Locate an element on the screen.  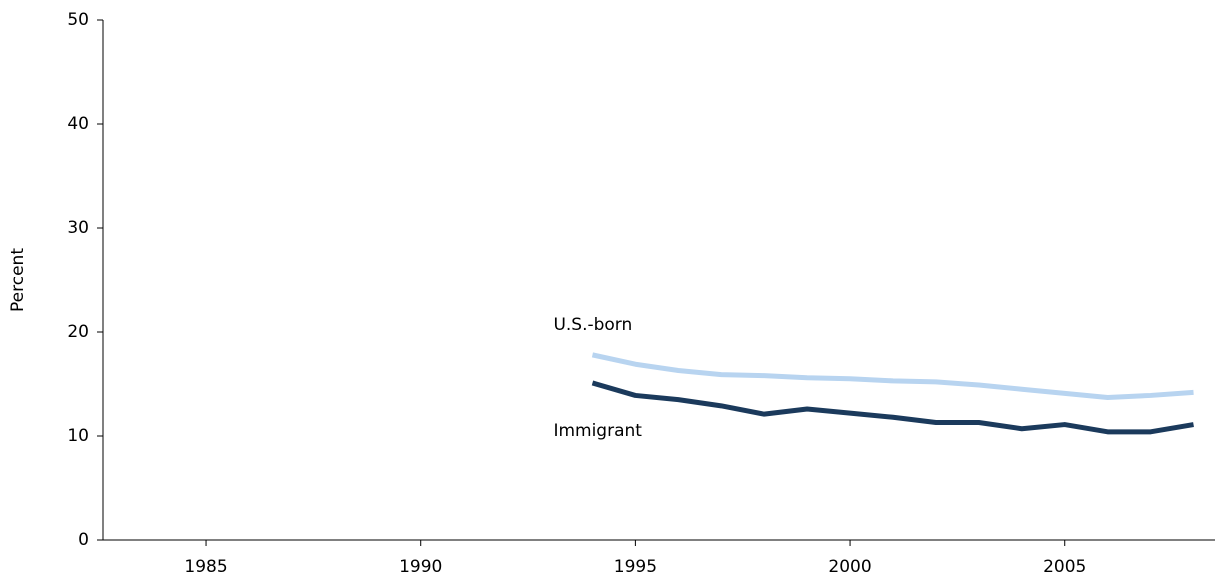
y-tick-label: 0 is located at coordinates (83, 540).